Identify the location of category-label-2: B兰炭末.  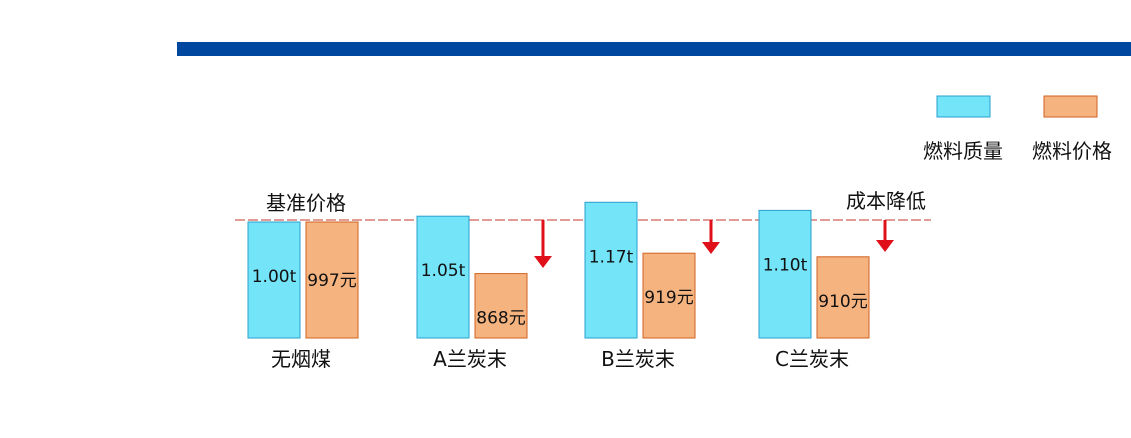
(638, 359).